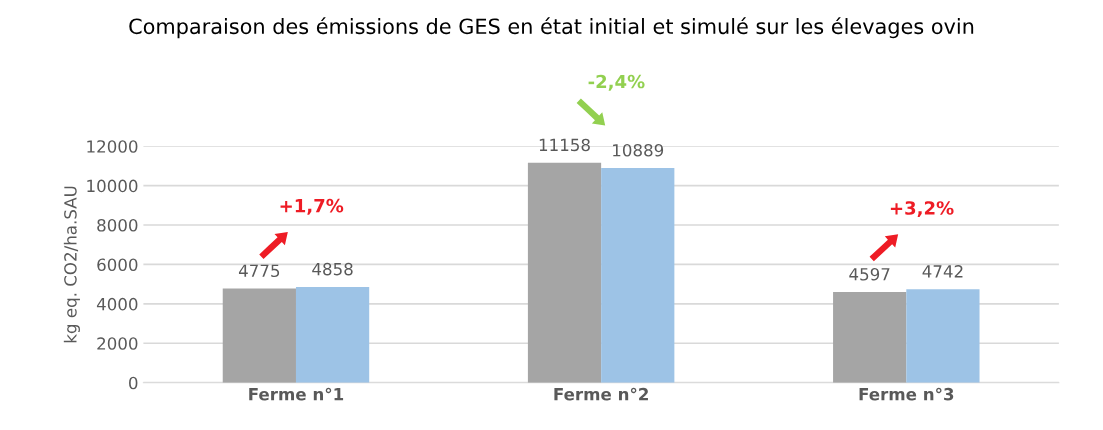 The width and height of the screenshot is (1103, 430). I want to click on y-tick-label: 0, so click(133, 383).